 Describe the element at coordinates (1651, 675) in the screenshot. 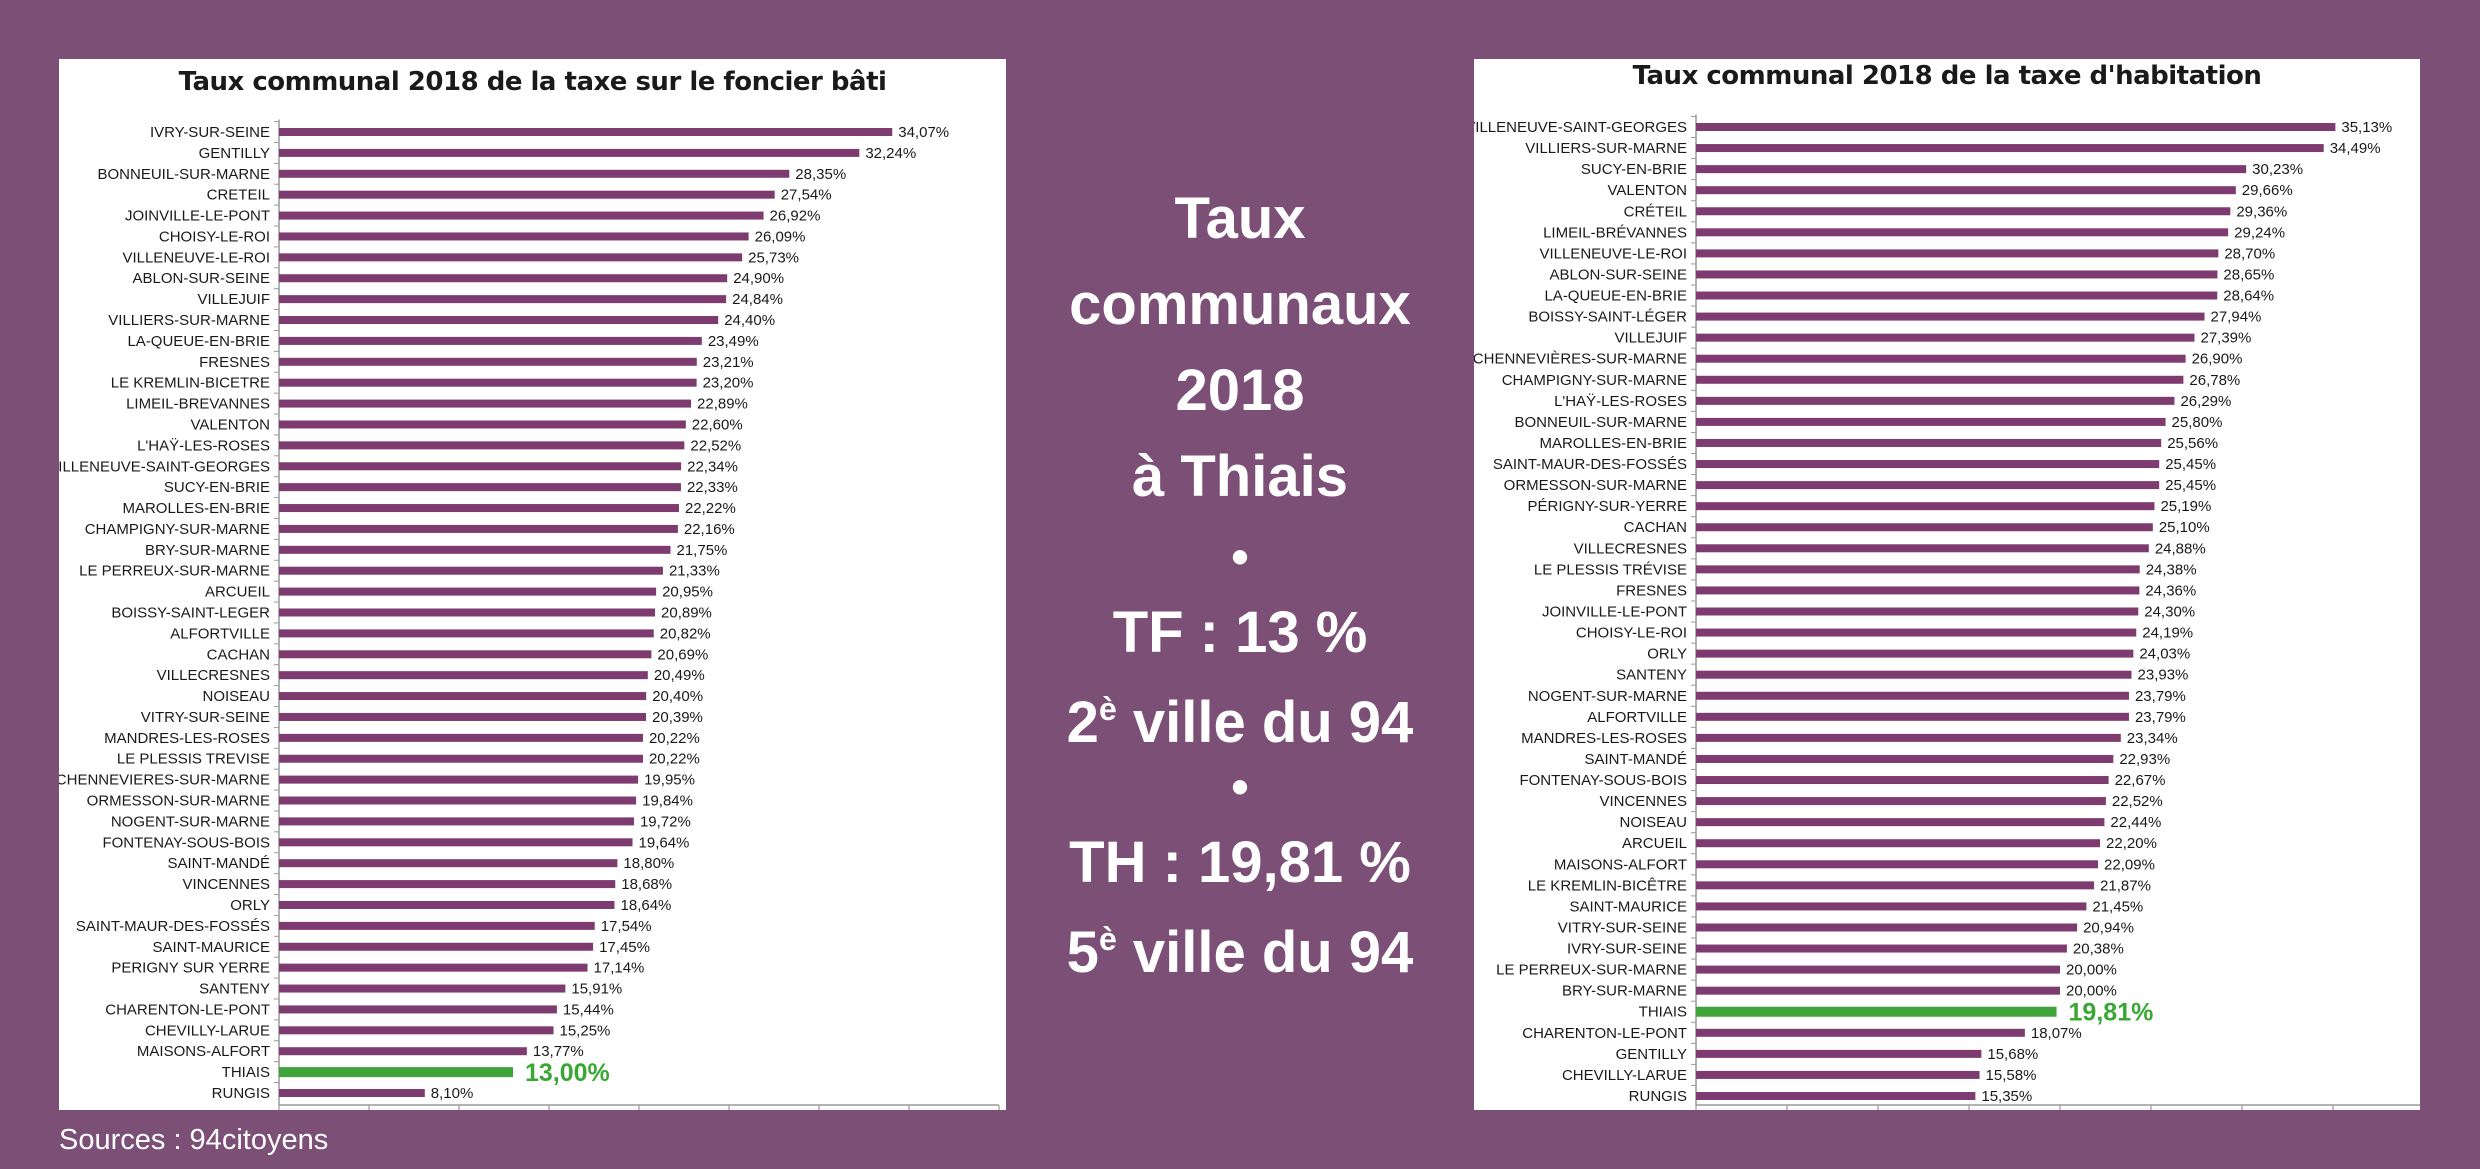

I see `category-label: SANTENY` at that location.